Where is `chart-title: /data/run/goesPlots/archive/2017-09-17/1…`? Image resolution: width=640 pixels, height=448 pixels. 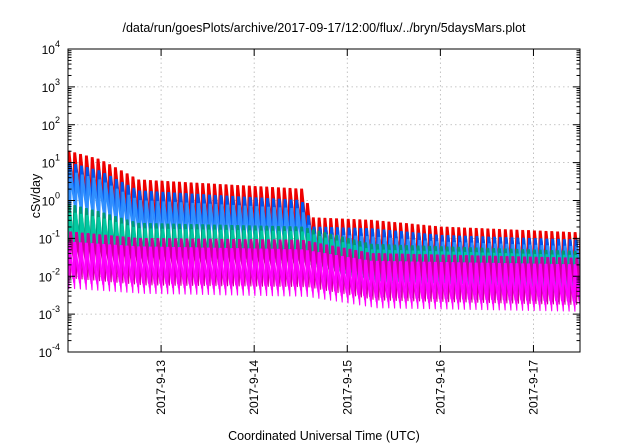 chart-title: /data/run/goesPlots/archive/2017-09-17/1… is located at coordinates (324, 28).